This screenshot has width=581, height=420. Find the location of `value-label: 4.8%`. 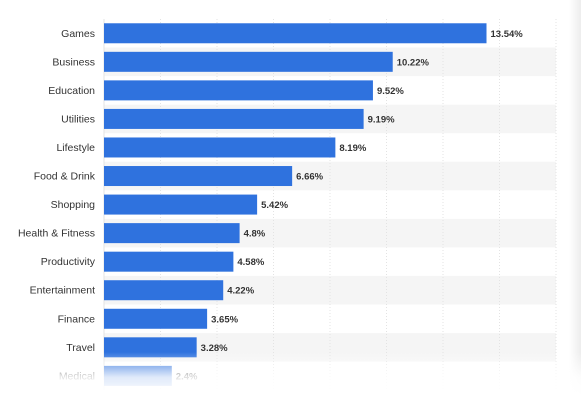

value-label: 4.8% is located at coordinates (255, 234).